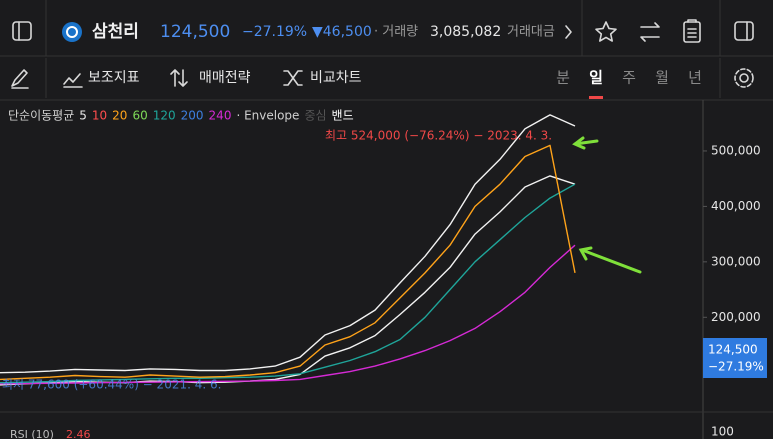  What do you see at coordinates (114, 78) in the screenshot?
I see `tool-button: 보조지표` at bounding box center [114, 78].